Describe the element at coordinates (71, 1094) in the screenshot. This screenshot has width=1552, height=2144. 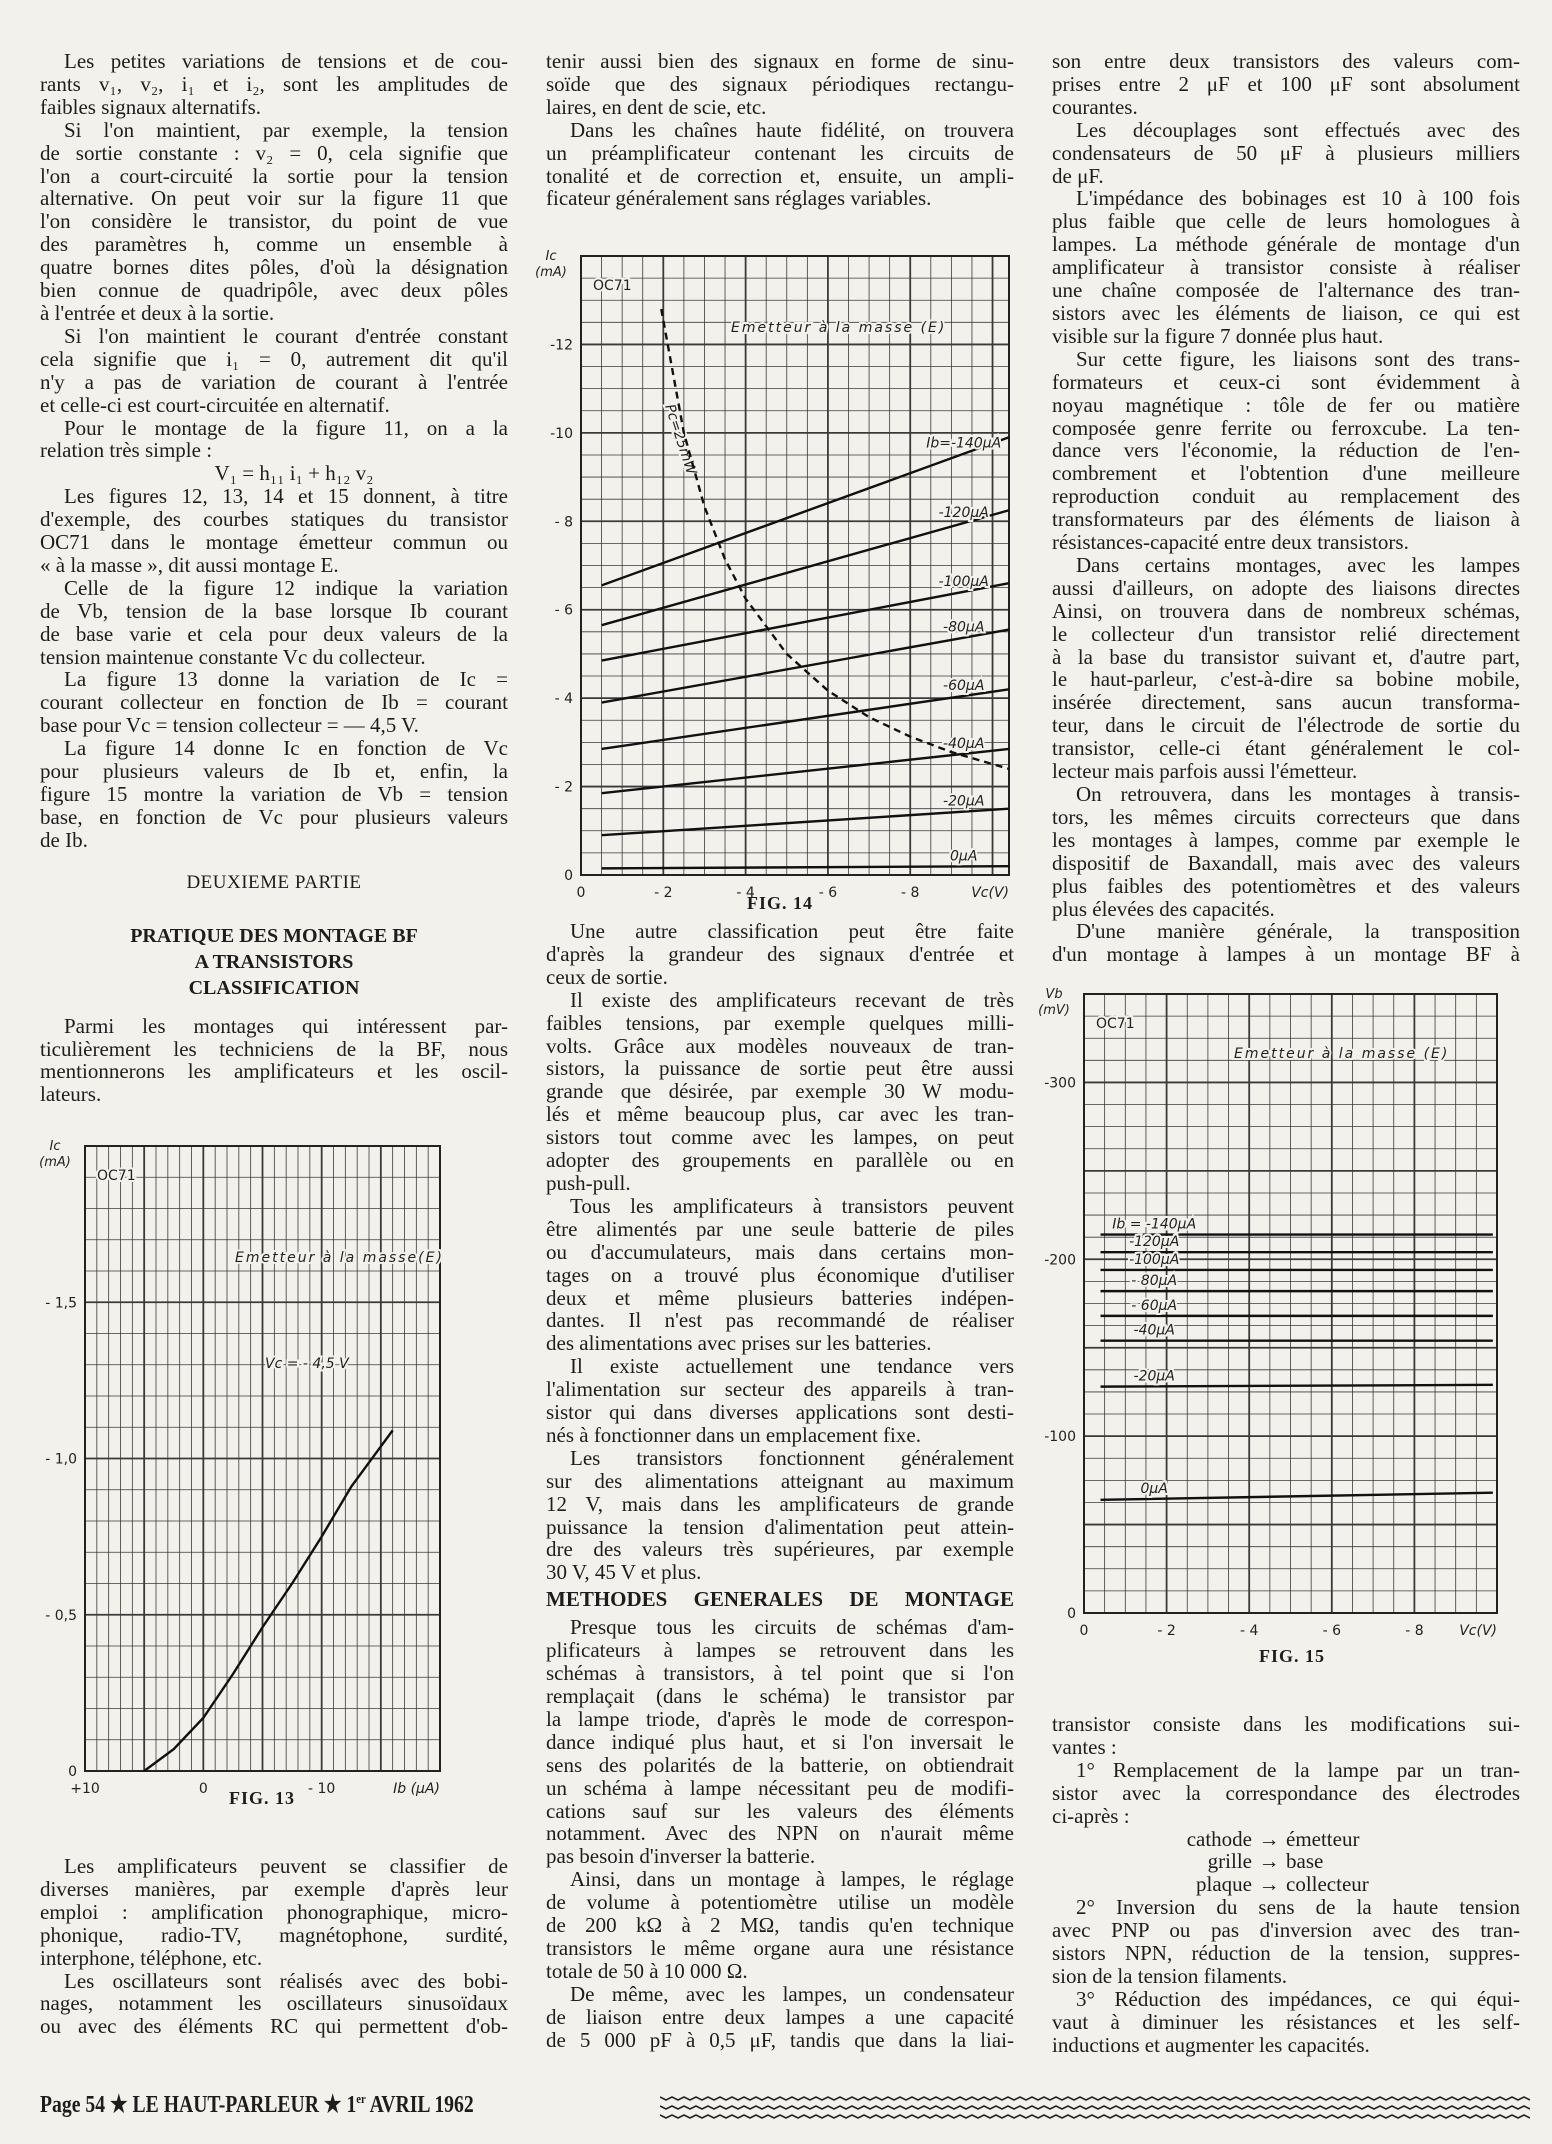
I see `text-line: lateurs.` at that location.